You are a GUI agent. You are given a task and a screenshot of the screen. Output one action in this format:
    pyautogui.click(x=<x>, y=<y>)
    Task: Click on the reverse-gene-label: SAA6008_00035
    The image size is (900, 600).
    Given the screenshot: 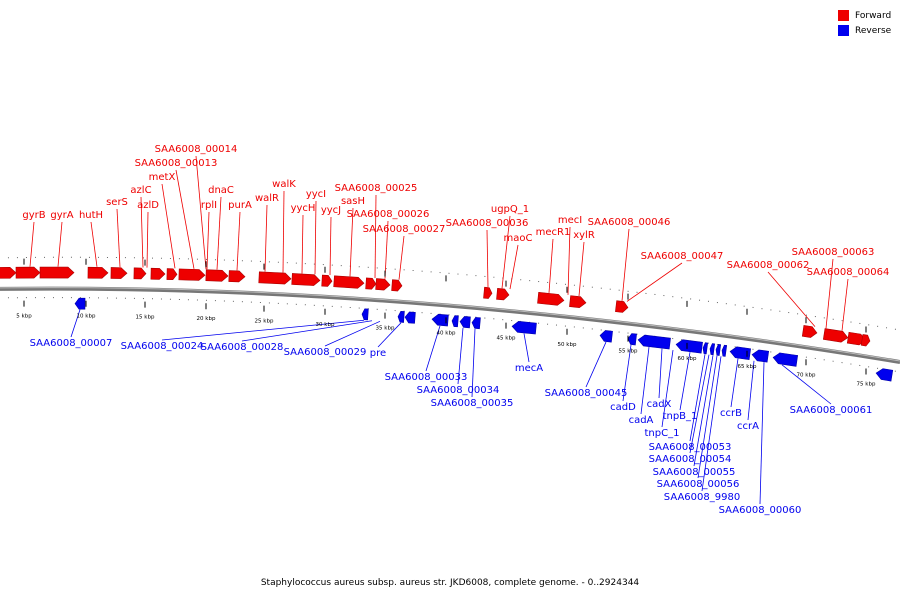 What is the action you would take?
    pyautogui.click(x=472, y=403)
    